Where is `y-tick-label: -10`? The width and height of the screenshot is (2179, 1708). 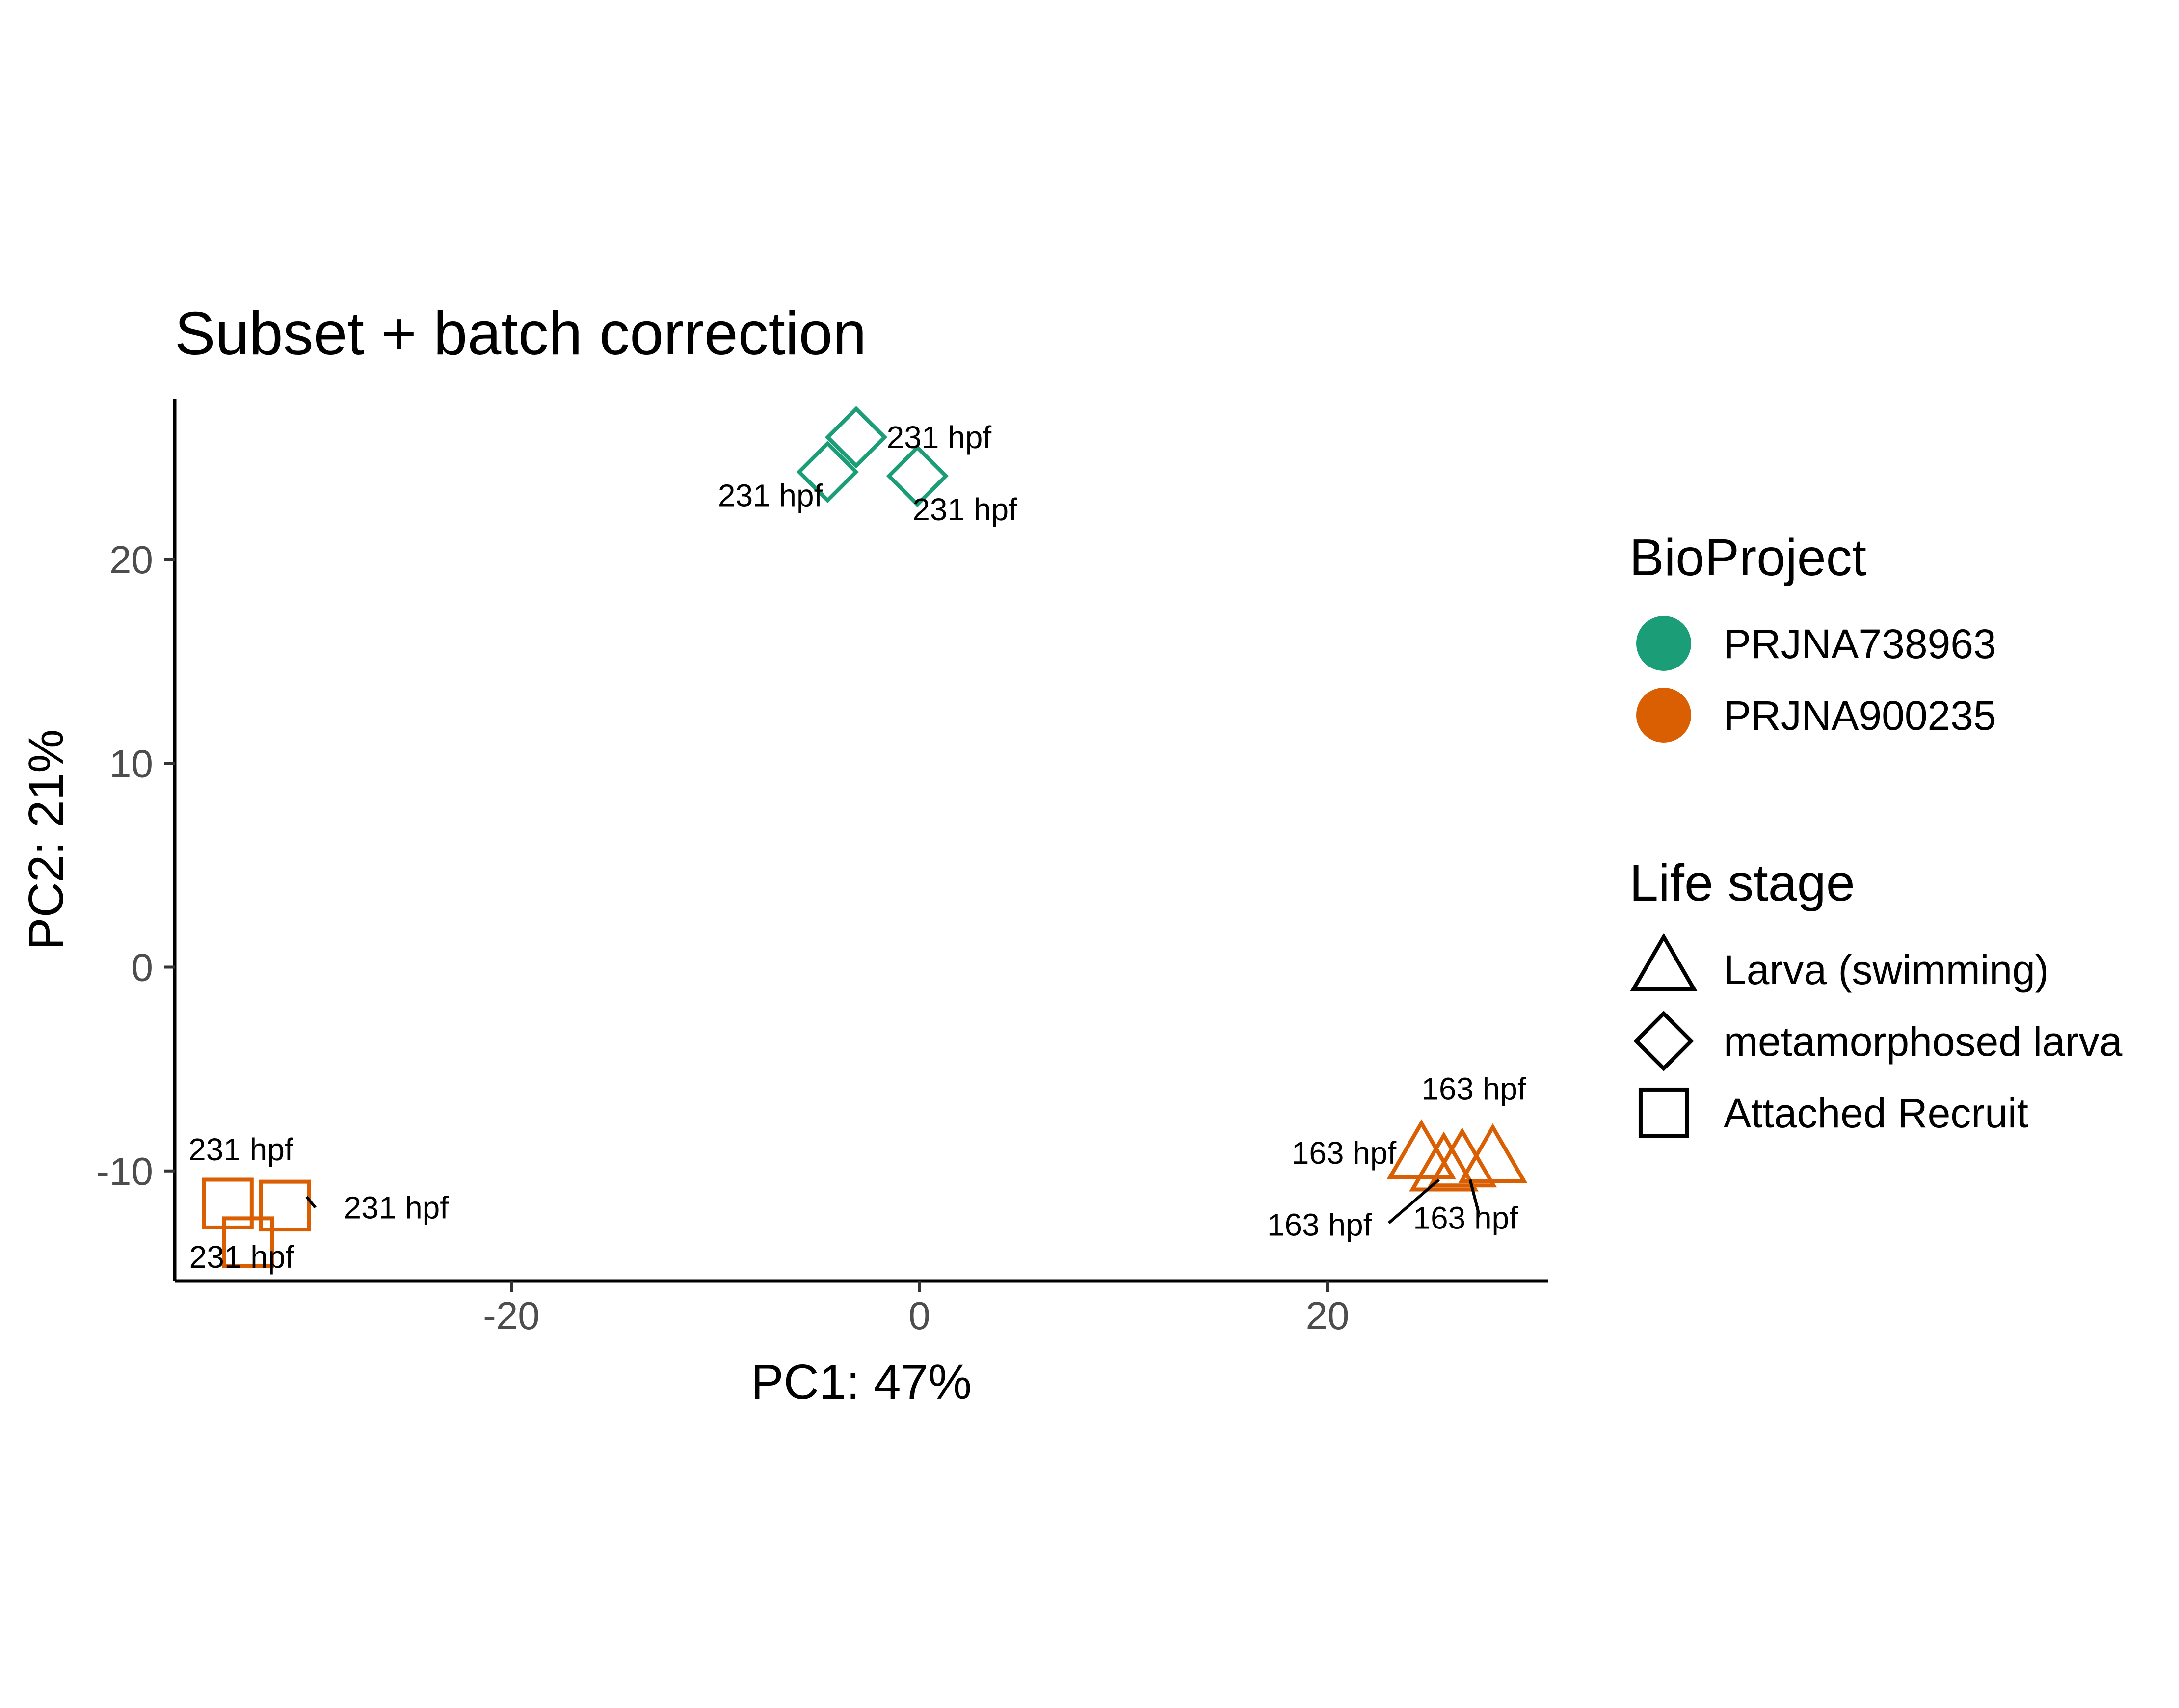
y-tick-label: -10 is located at coordinates (124, 1171).